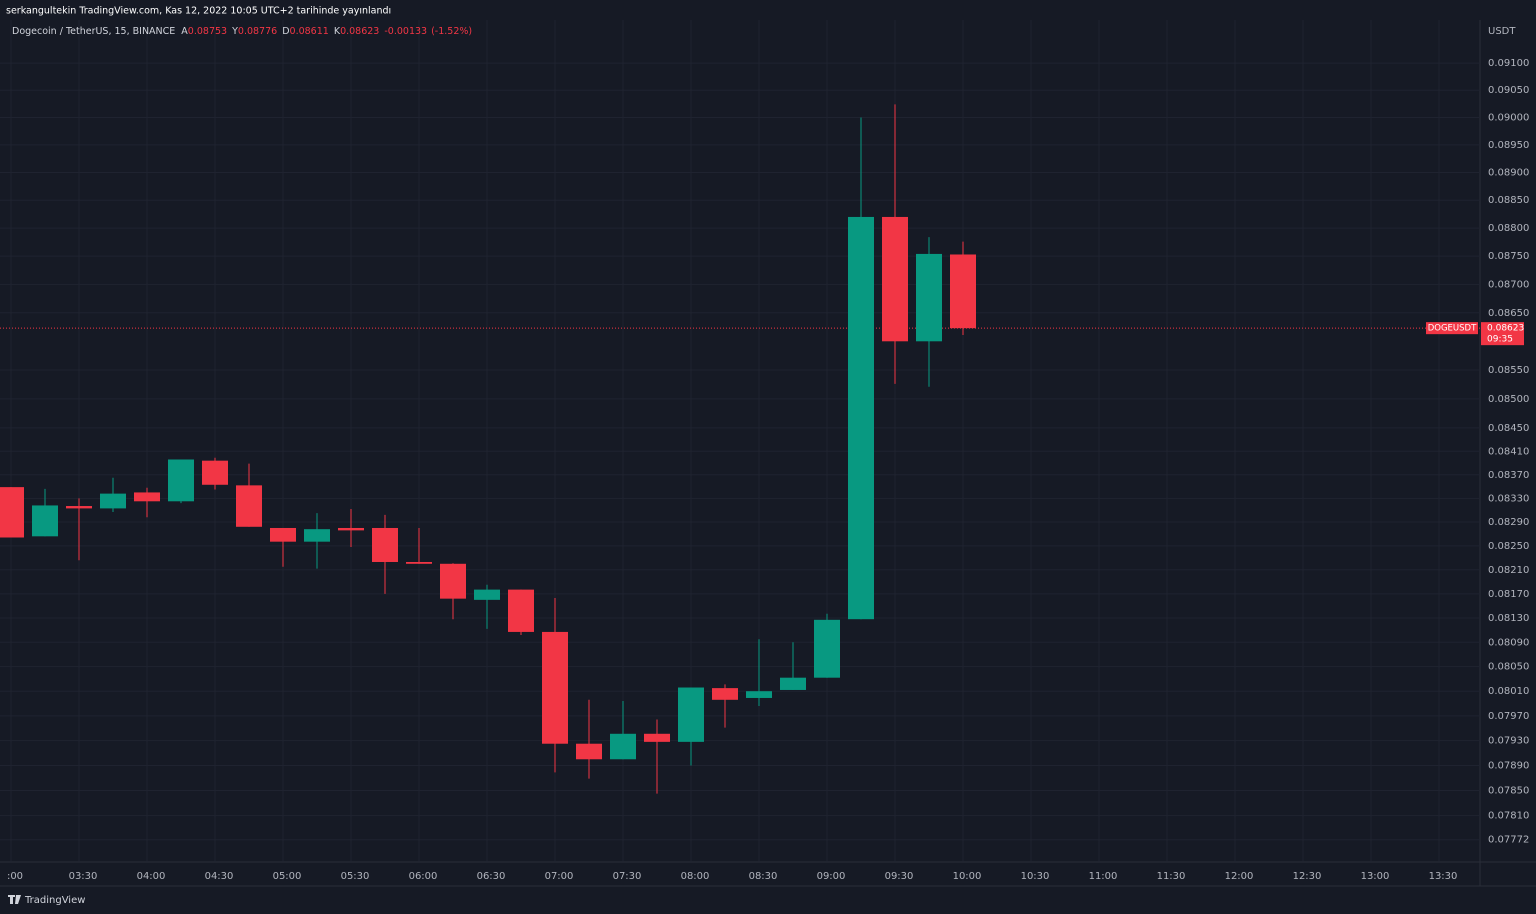  I want to click on x-tick-label: 10:00, so click(967, 876).